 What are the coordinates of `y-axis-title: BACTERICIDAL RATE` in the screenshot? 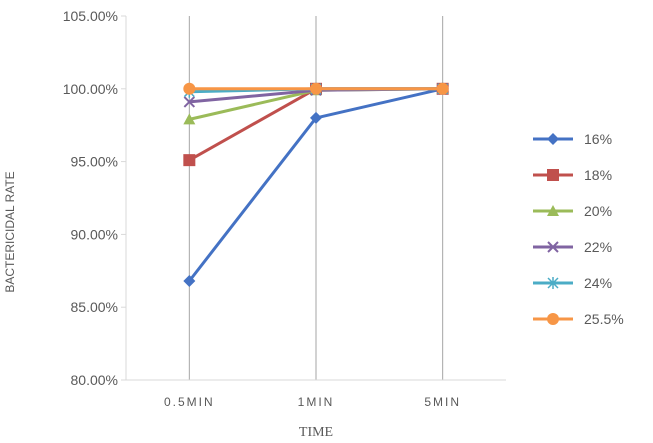 It's located at (10, 231).